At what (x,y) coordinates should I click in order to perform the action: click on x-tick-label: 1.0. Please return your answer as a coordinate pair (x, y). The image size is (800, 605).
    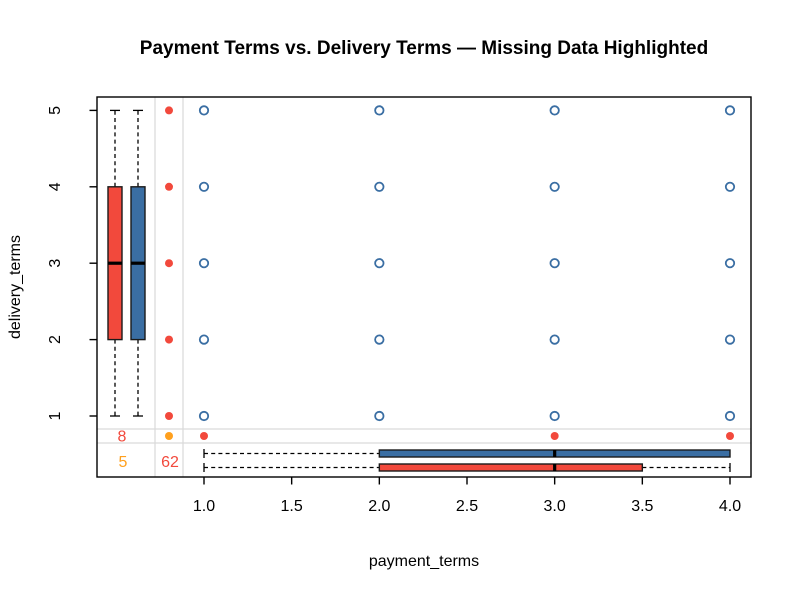
    Looking at the image, I should click on (204, 506).